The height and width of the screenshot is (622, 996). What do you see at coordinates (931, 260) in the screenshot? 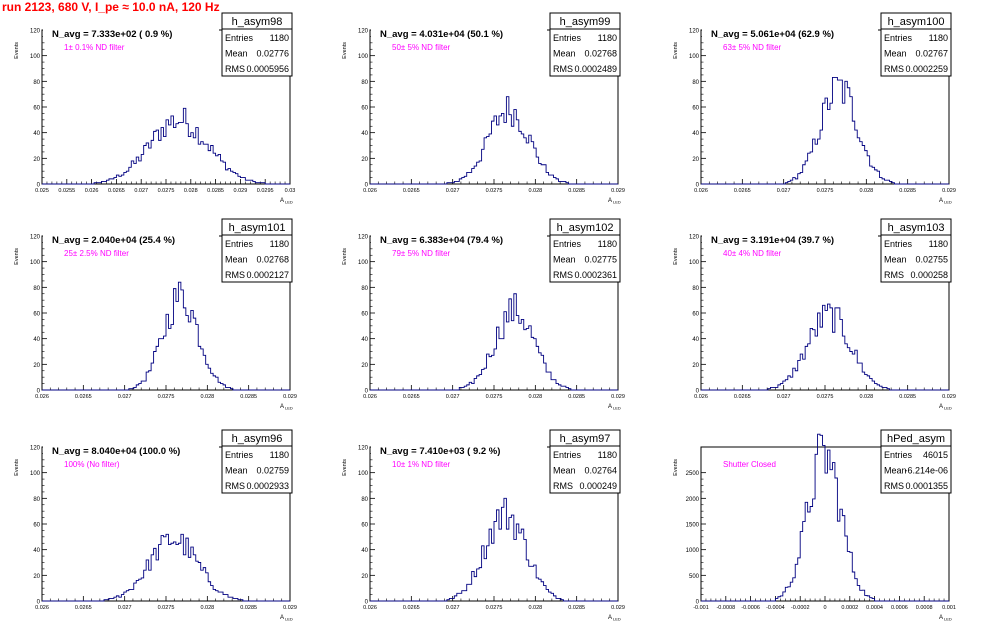
I see `stats-value: 0.02755` at bounding box center [931, 260].